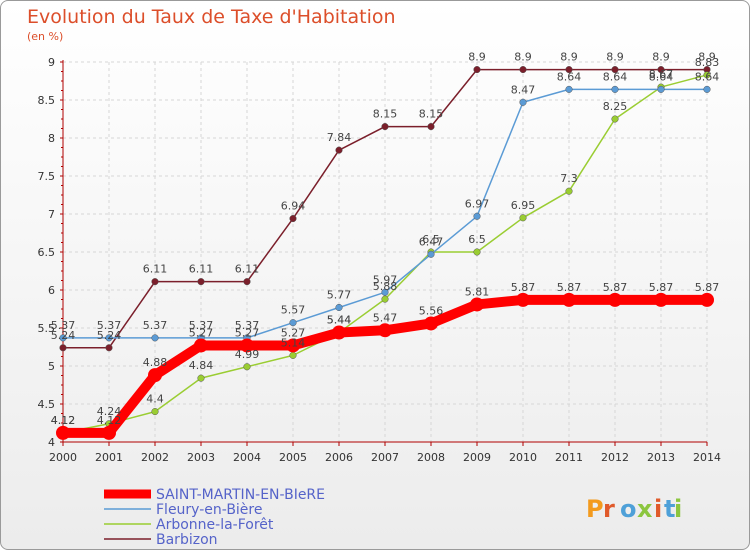 Image resolution: width=750 pixels, height=550 pixels. I want to click on data-label: 4.24, so click(109, 411).